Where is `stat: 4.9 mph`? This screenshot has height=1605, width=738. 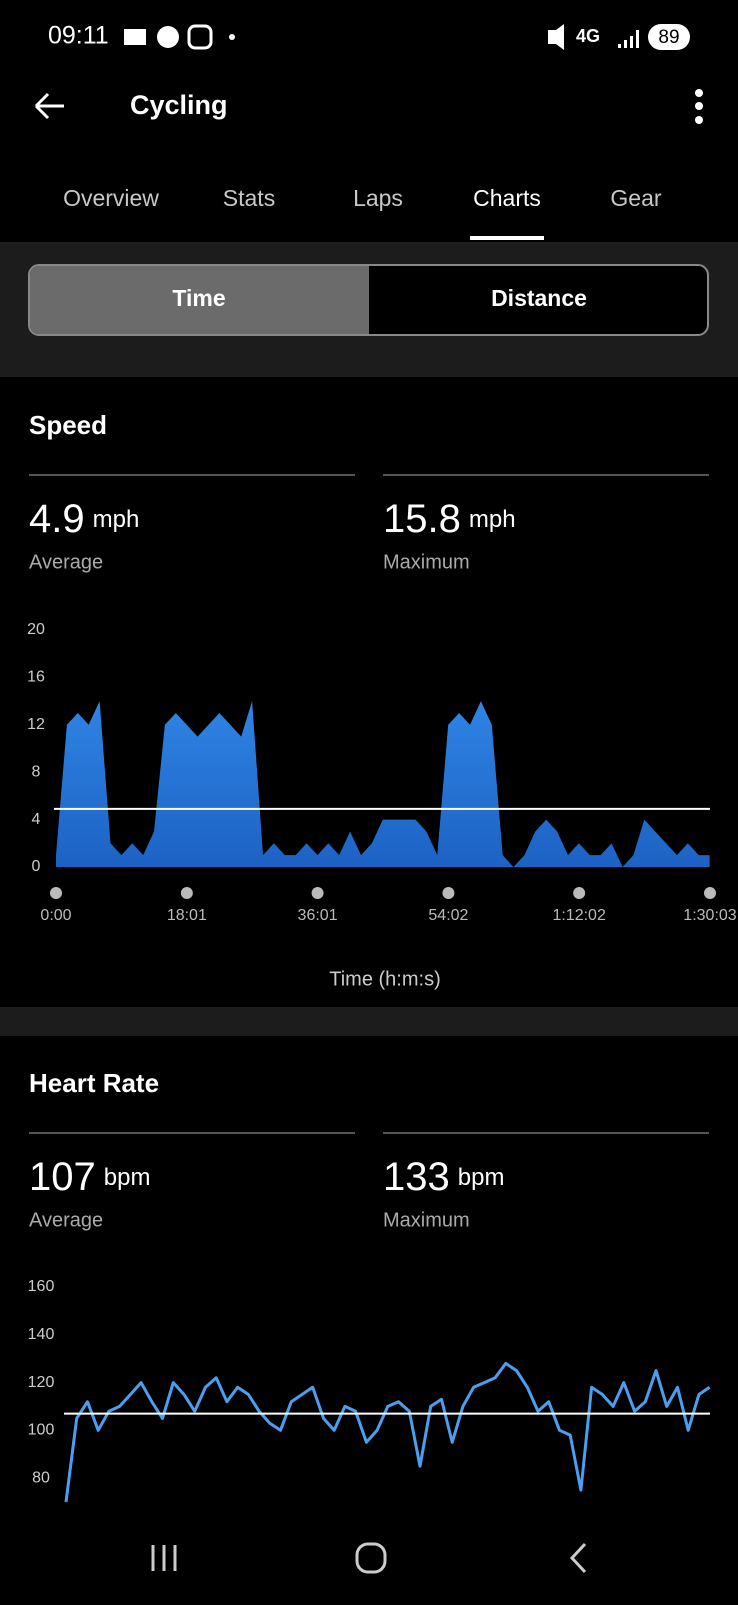 stat: 4.9 mph is located at coordinates (84, 519).